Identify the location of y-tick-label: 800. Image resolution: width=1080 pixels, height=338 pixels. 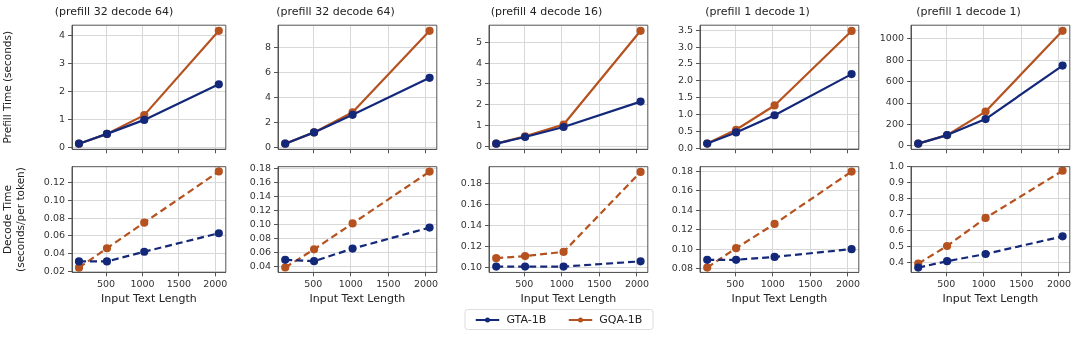
(894, 59).